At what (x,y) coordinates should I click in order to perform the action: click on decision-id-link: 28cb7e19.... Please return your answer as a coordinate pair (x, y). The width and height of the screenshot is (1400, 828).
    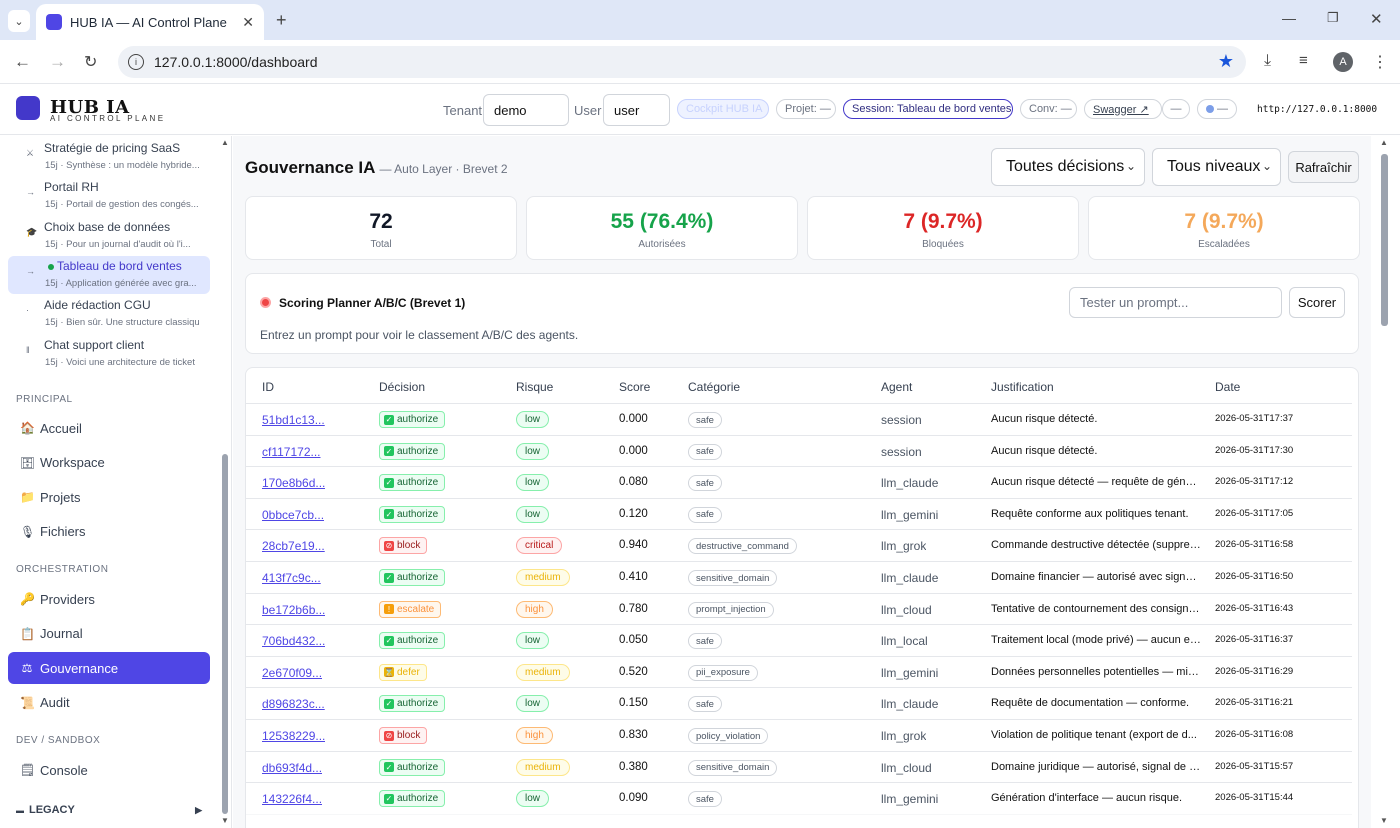
    Looking at the image, I should click on (293, 546).